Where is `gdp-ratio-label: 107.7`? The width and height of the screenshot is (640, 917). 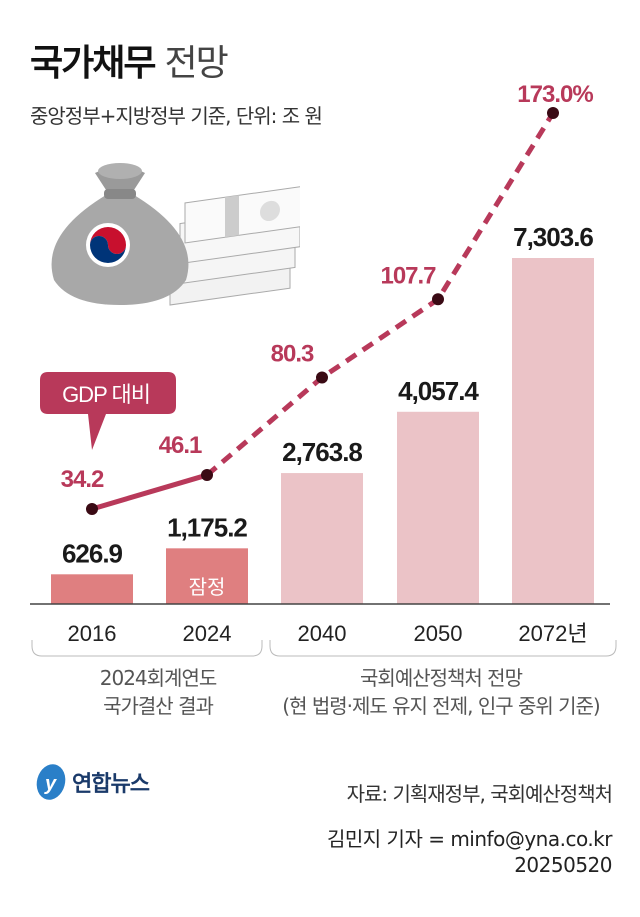 gdp-ratio-label: 107.7 is located at coordinates (408, 275).